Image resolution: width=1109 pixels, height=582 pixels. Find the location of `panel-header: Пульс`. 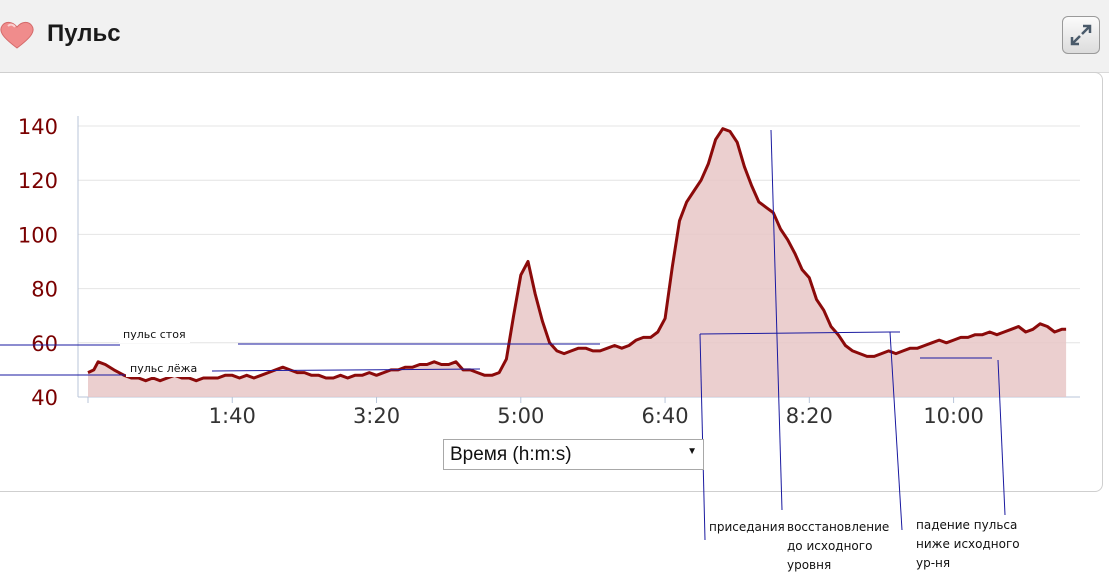

panel-header: Пульс is located at coordinates (554, 36).